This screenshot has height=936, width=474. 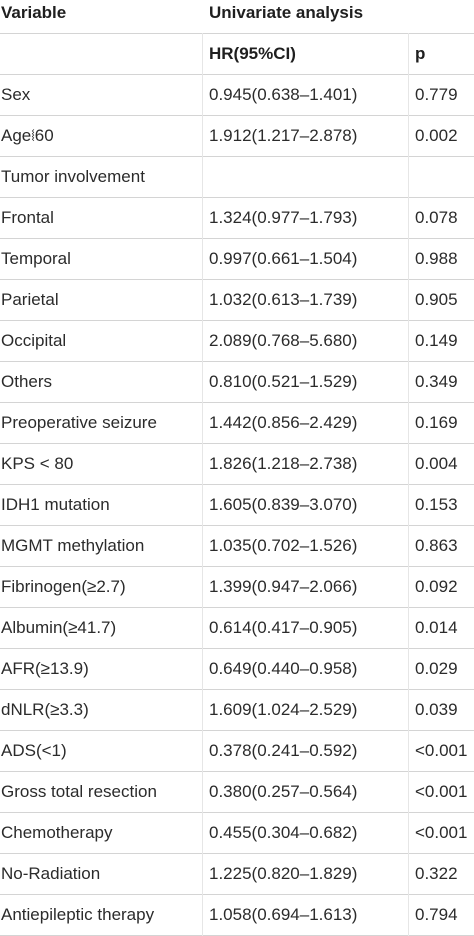 I want to click on hr-ci-cell: 1.442(0.856–2.429), so click(x=283, y=422).